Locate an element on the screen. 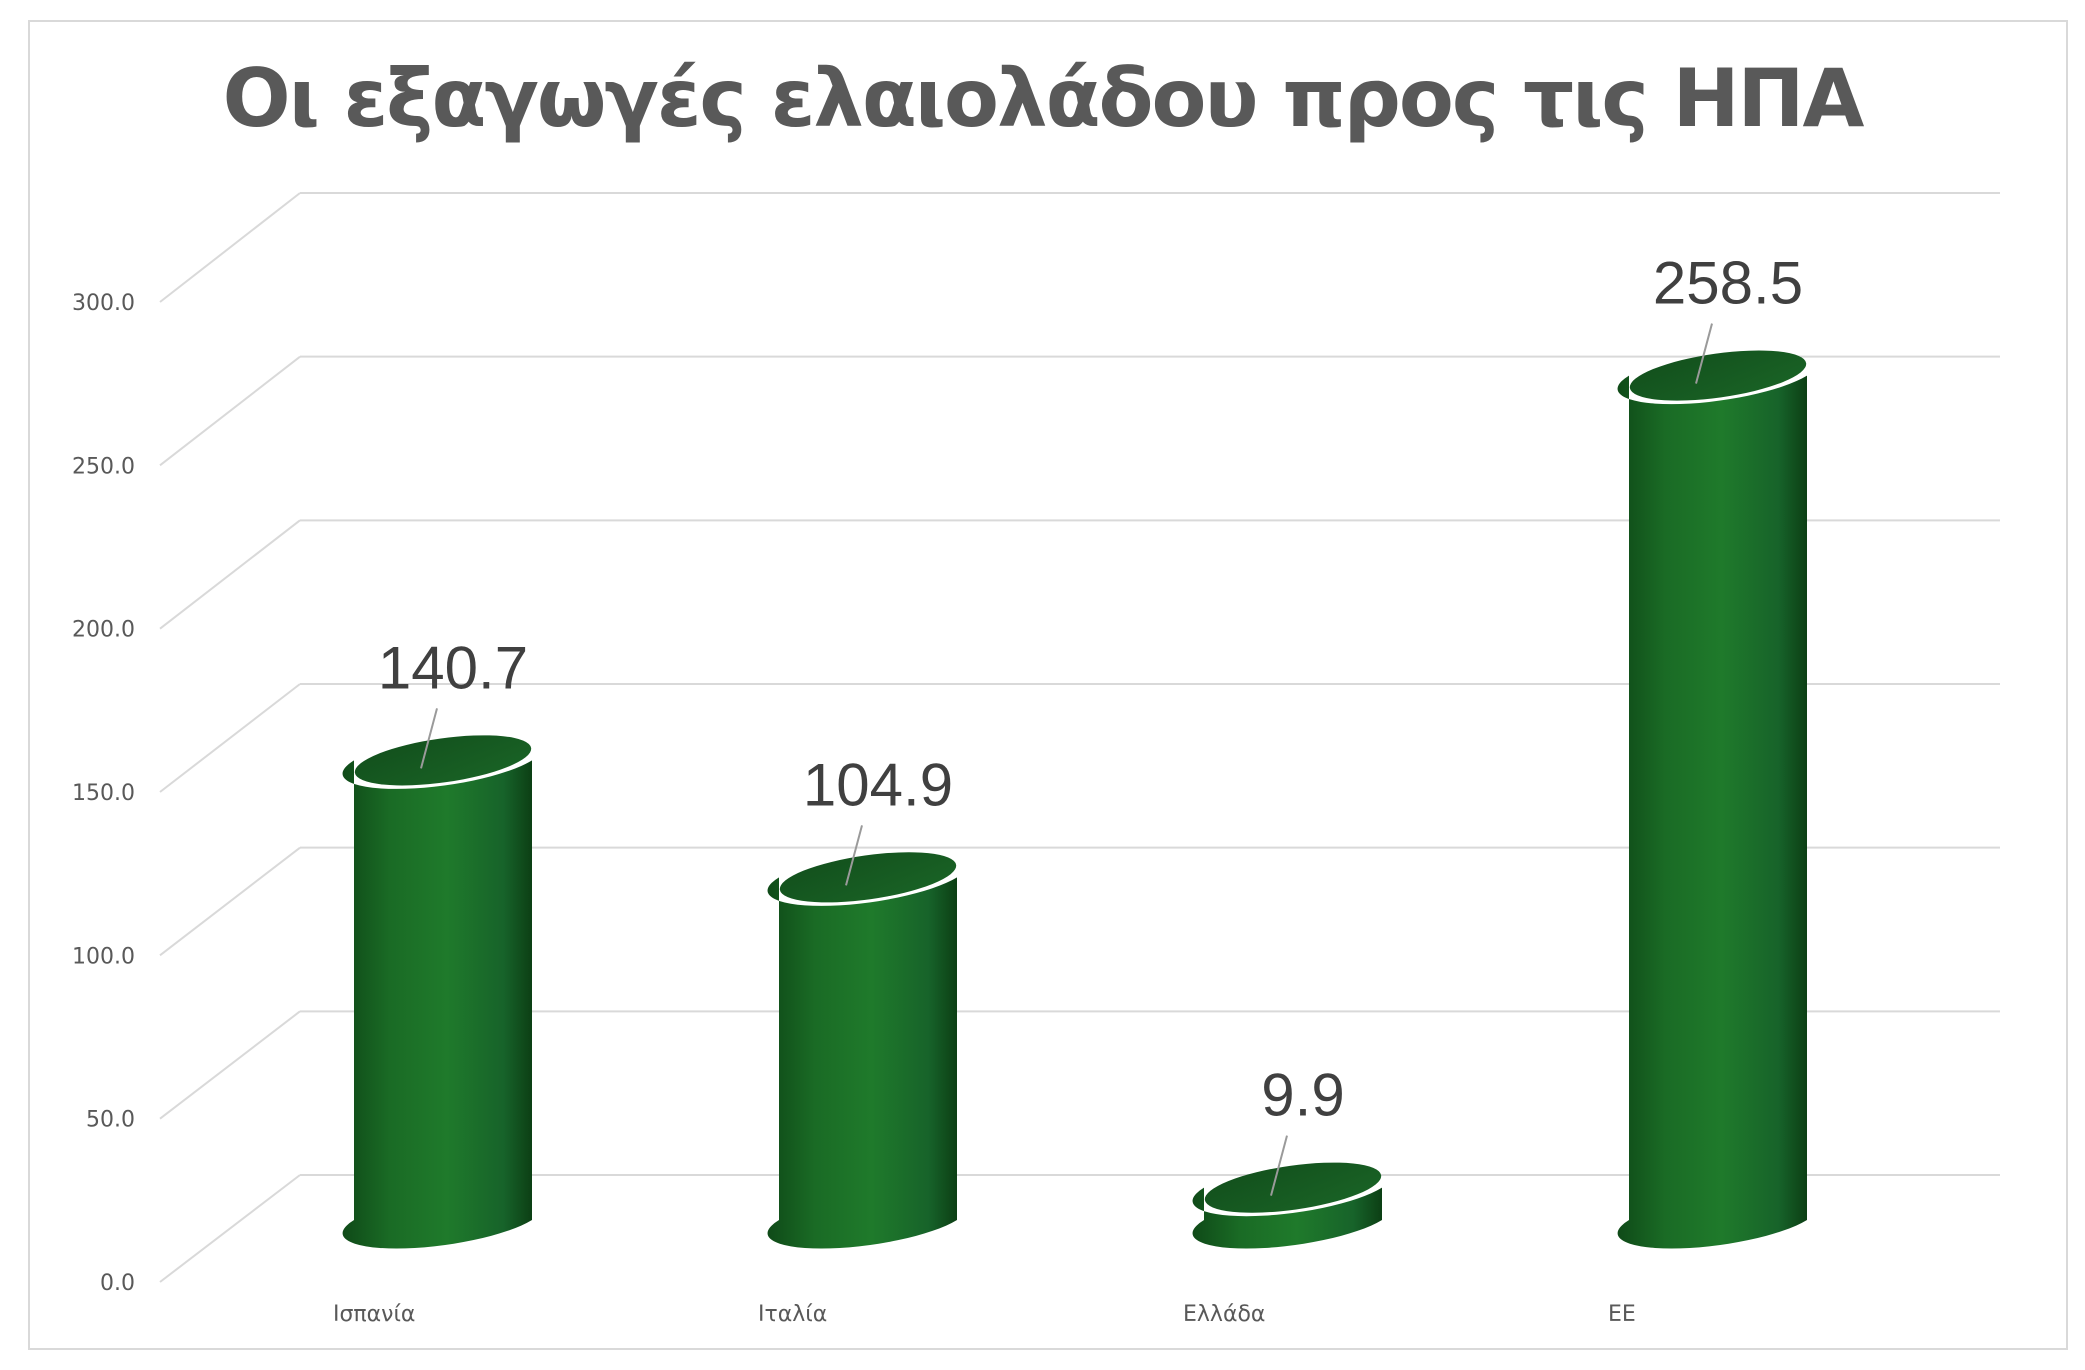 This screenshot has width=2085, height=1370. y-tick-label: 150.0 is located at coordinates (103, 793).